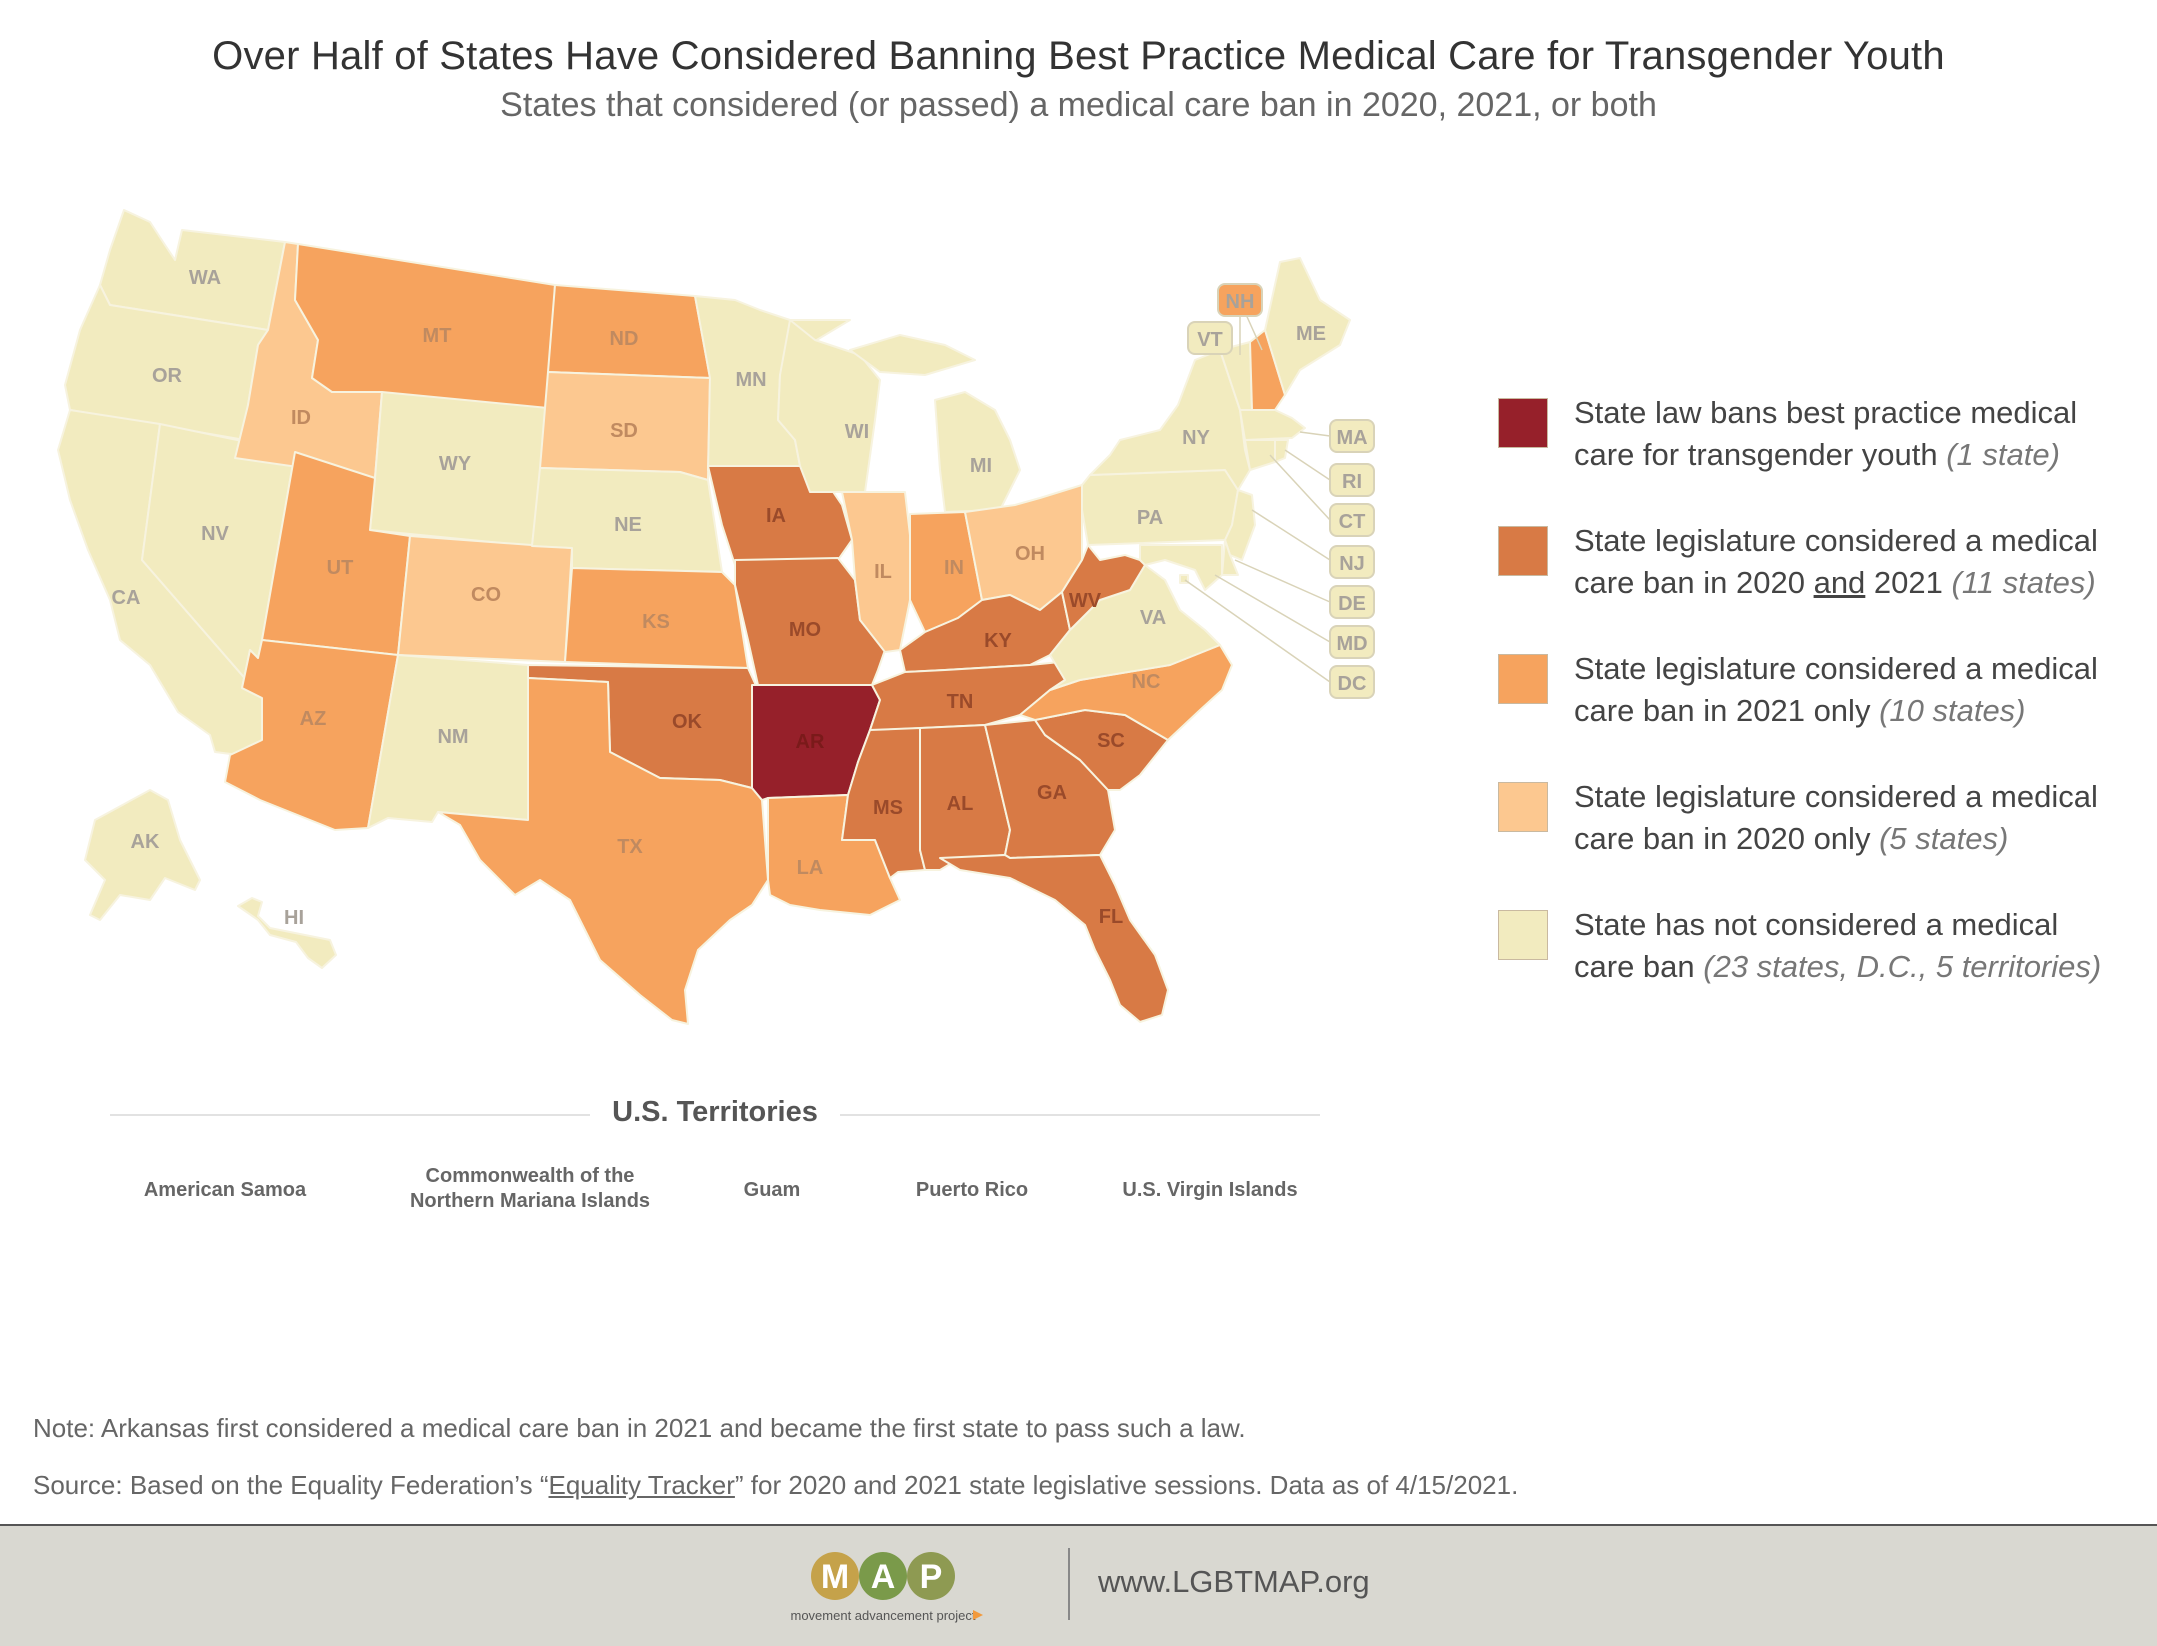 The image size is (2157, 1646). What do you see at coordinates (1210, 1190) in the screenshot?
I see `territory-name-usvi: U.S. Virgin Islands` at bounding box center [1210, 1190].